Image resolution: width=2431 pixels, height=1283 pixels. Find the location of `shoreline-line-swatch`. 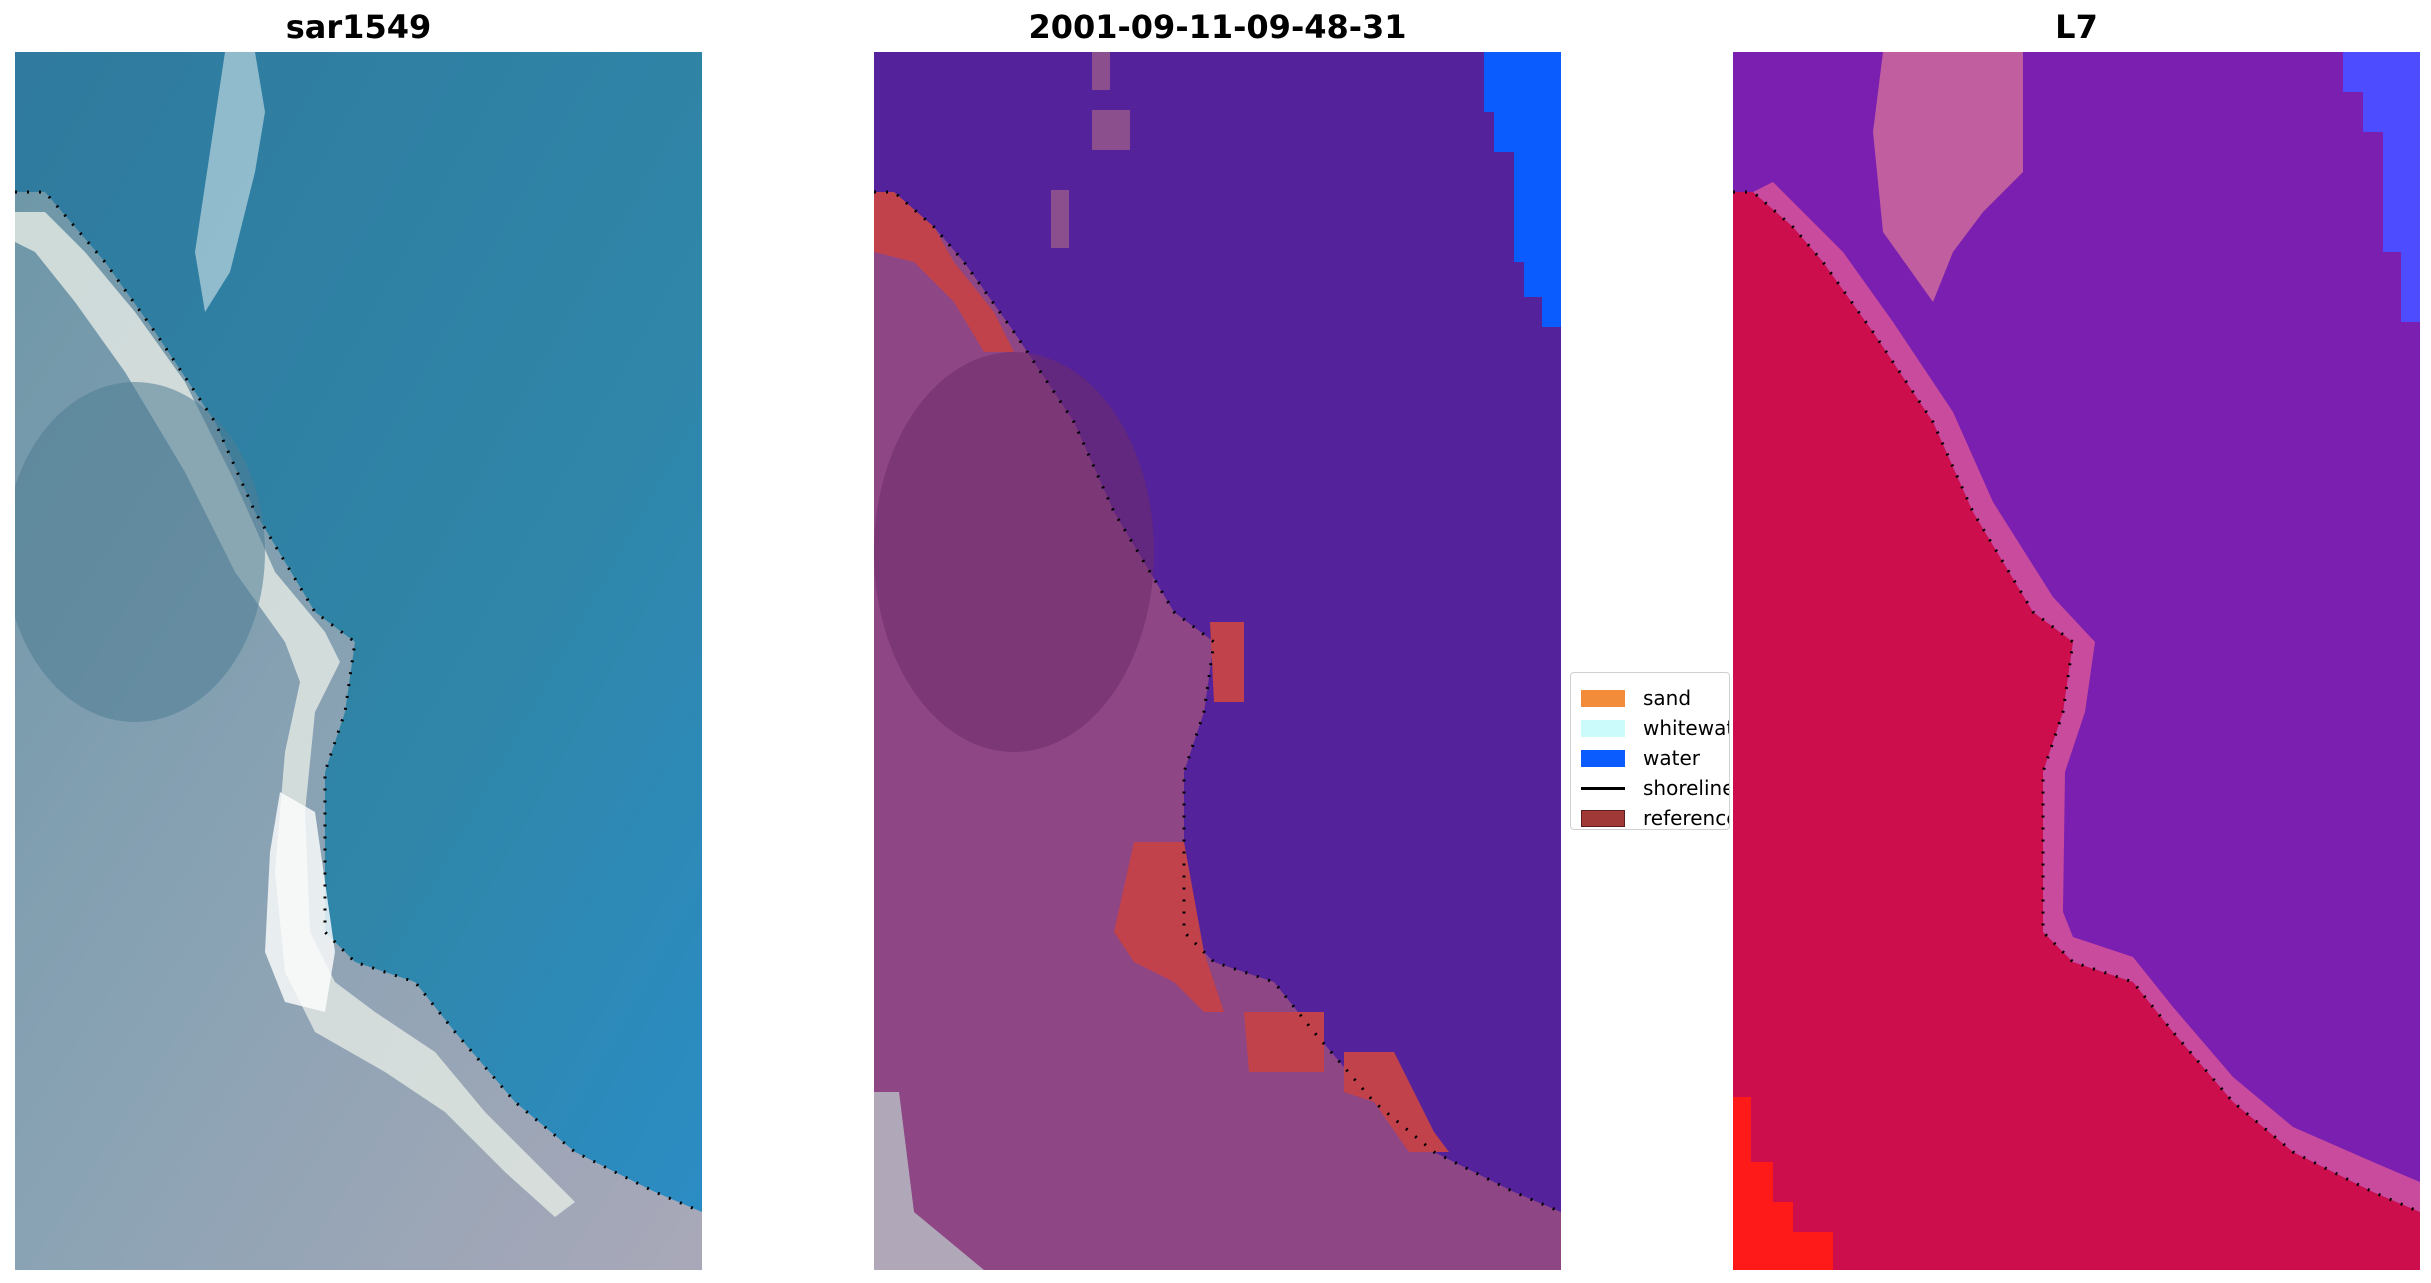

shoreline-line-swatch is located at coordinates (1603, 788).